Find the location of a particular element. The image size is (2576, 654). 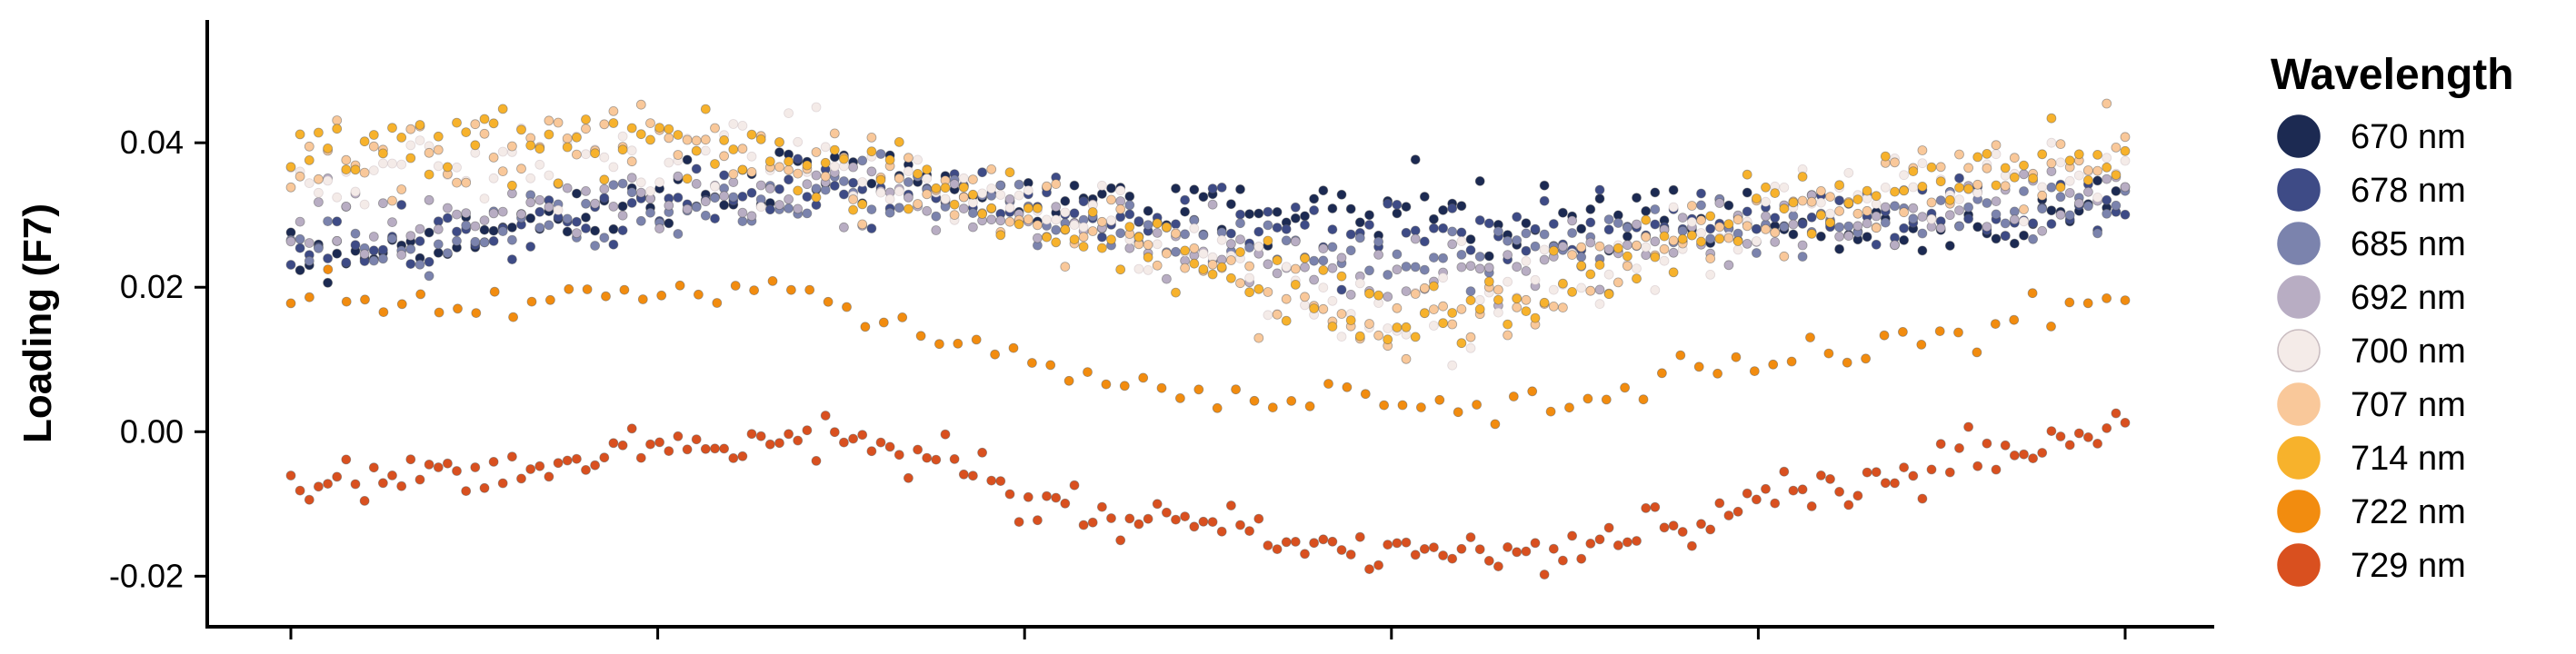

y-tick-label: 0.02 is located at coordinates (152, 286).